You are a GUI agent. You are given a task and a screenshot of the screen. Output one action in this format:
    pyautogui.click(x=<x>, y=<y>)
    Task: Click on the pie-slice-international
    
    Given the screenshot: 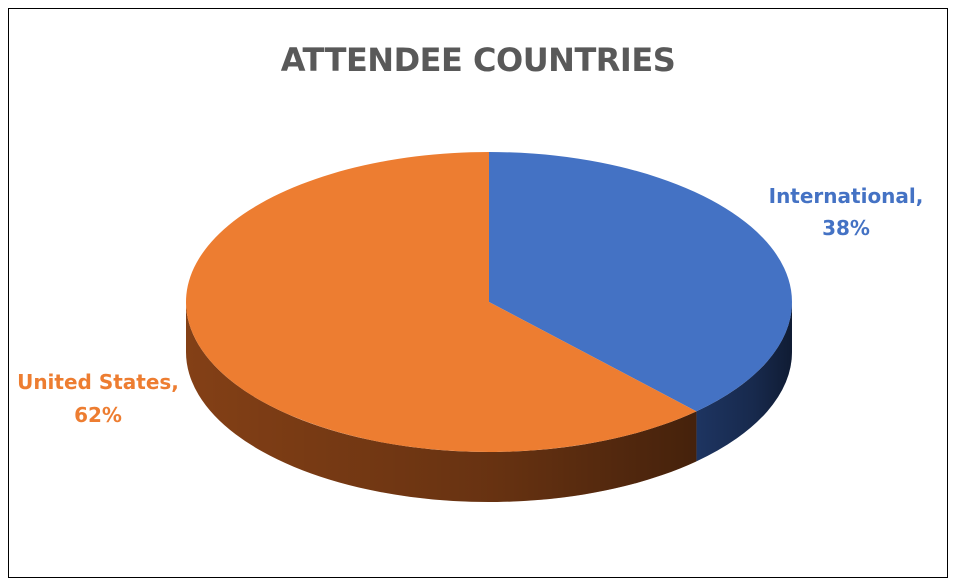 What is the action you would take?
    pyautogui.click(x=641, y=282)
    